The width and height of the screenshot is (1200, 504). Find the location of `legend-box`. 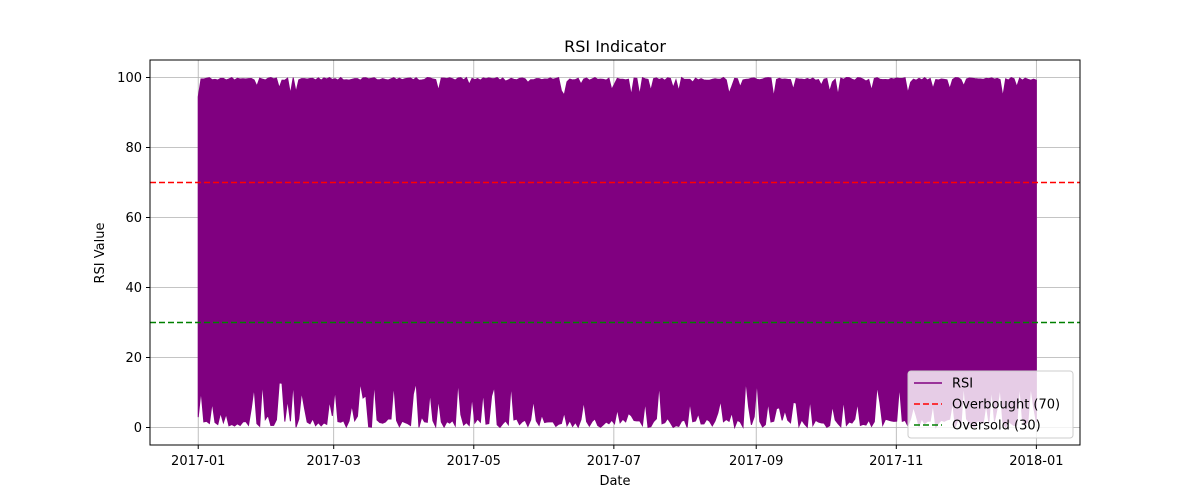

legend-box is located at coordinates (990, 404).